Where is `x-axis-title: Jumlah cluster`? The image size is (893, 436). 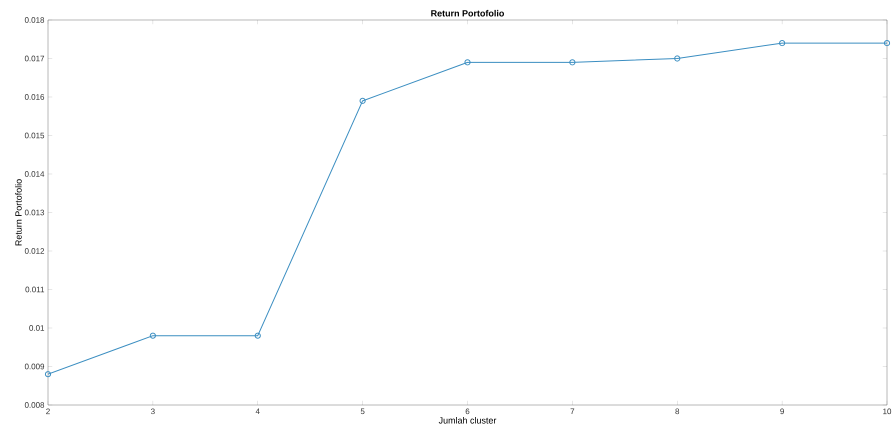 x-axis-title: Jumlah cluster is located at coordinates (467, 420).